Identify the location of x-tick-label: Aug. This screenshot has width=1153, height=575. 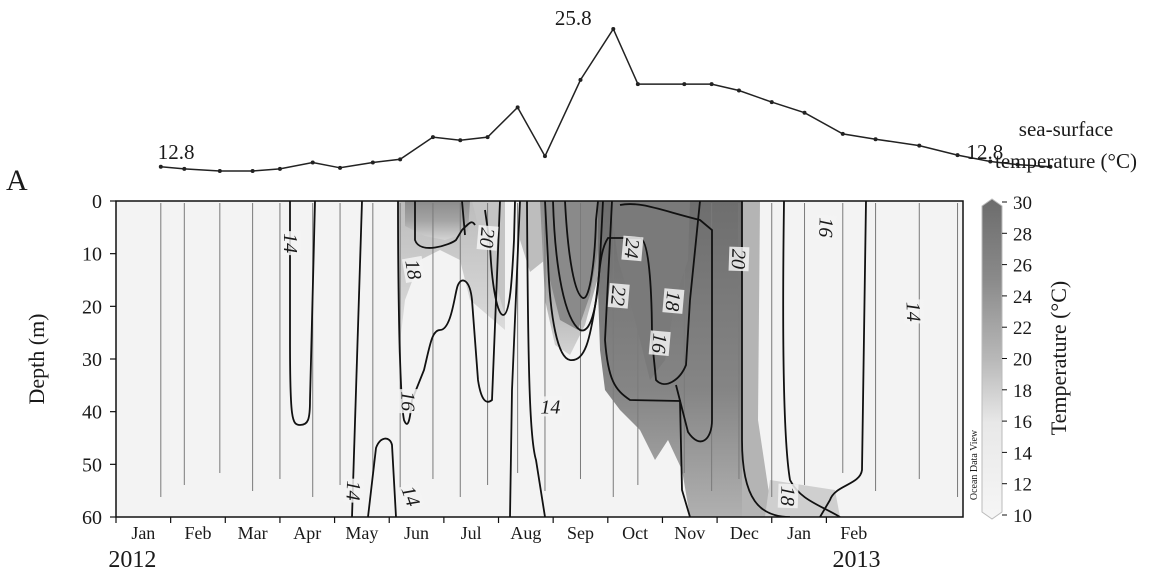
(525, 533).